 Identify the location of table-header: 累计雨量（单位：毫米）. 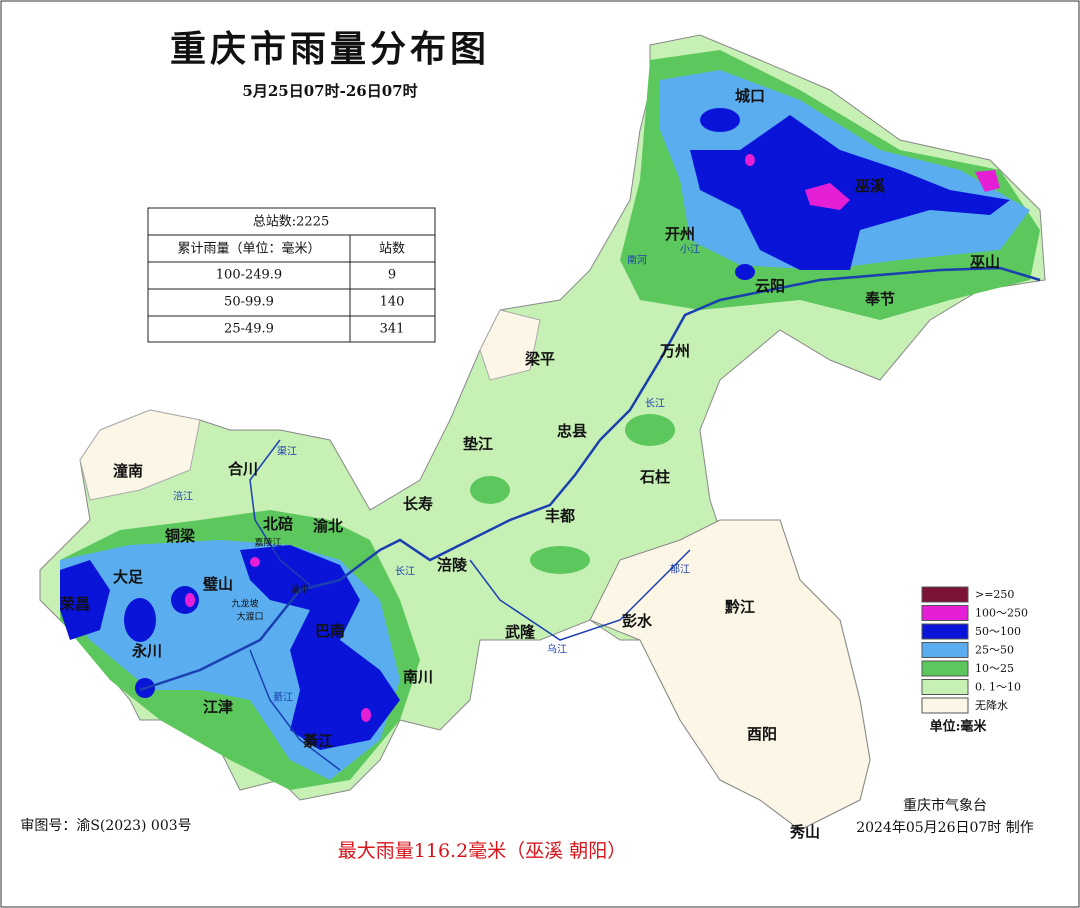
(248, 249).